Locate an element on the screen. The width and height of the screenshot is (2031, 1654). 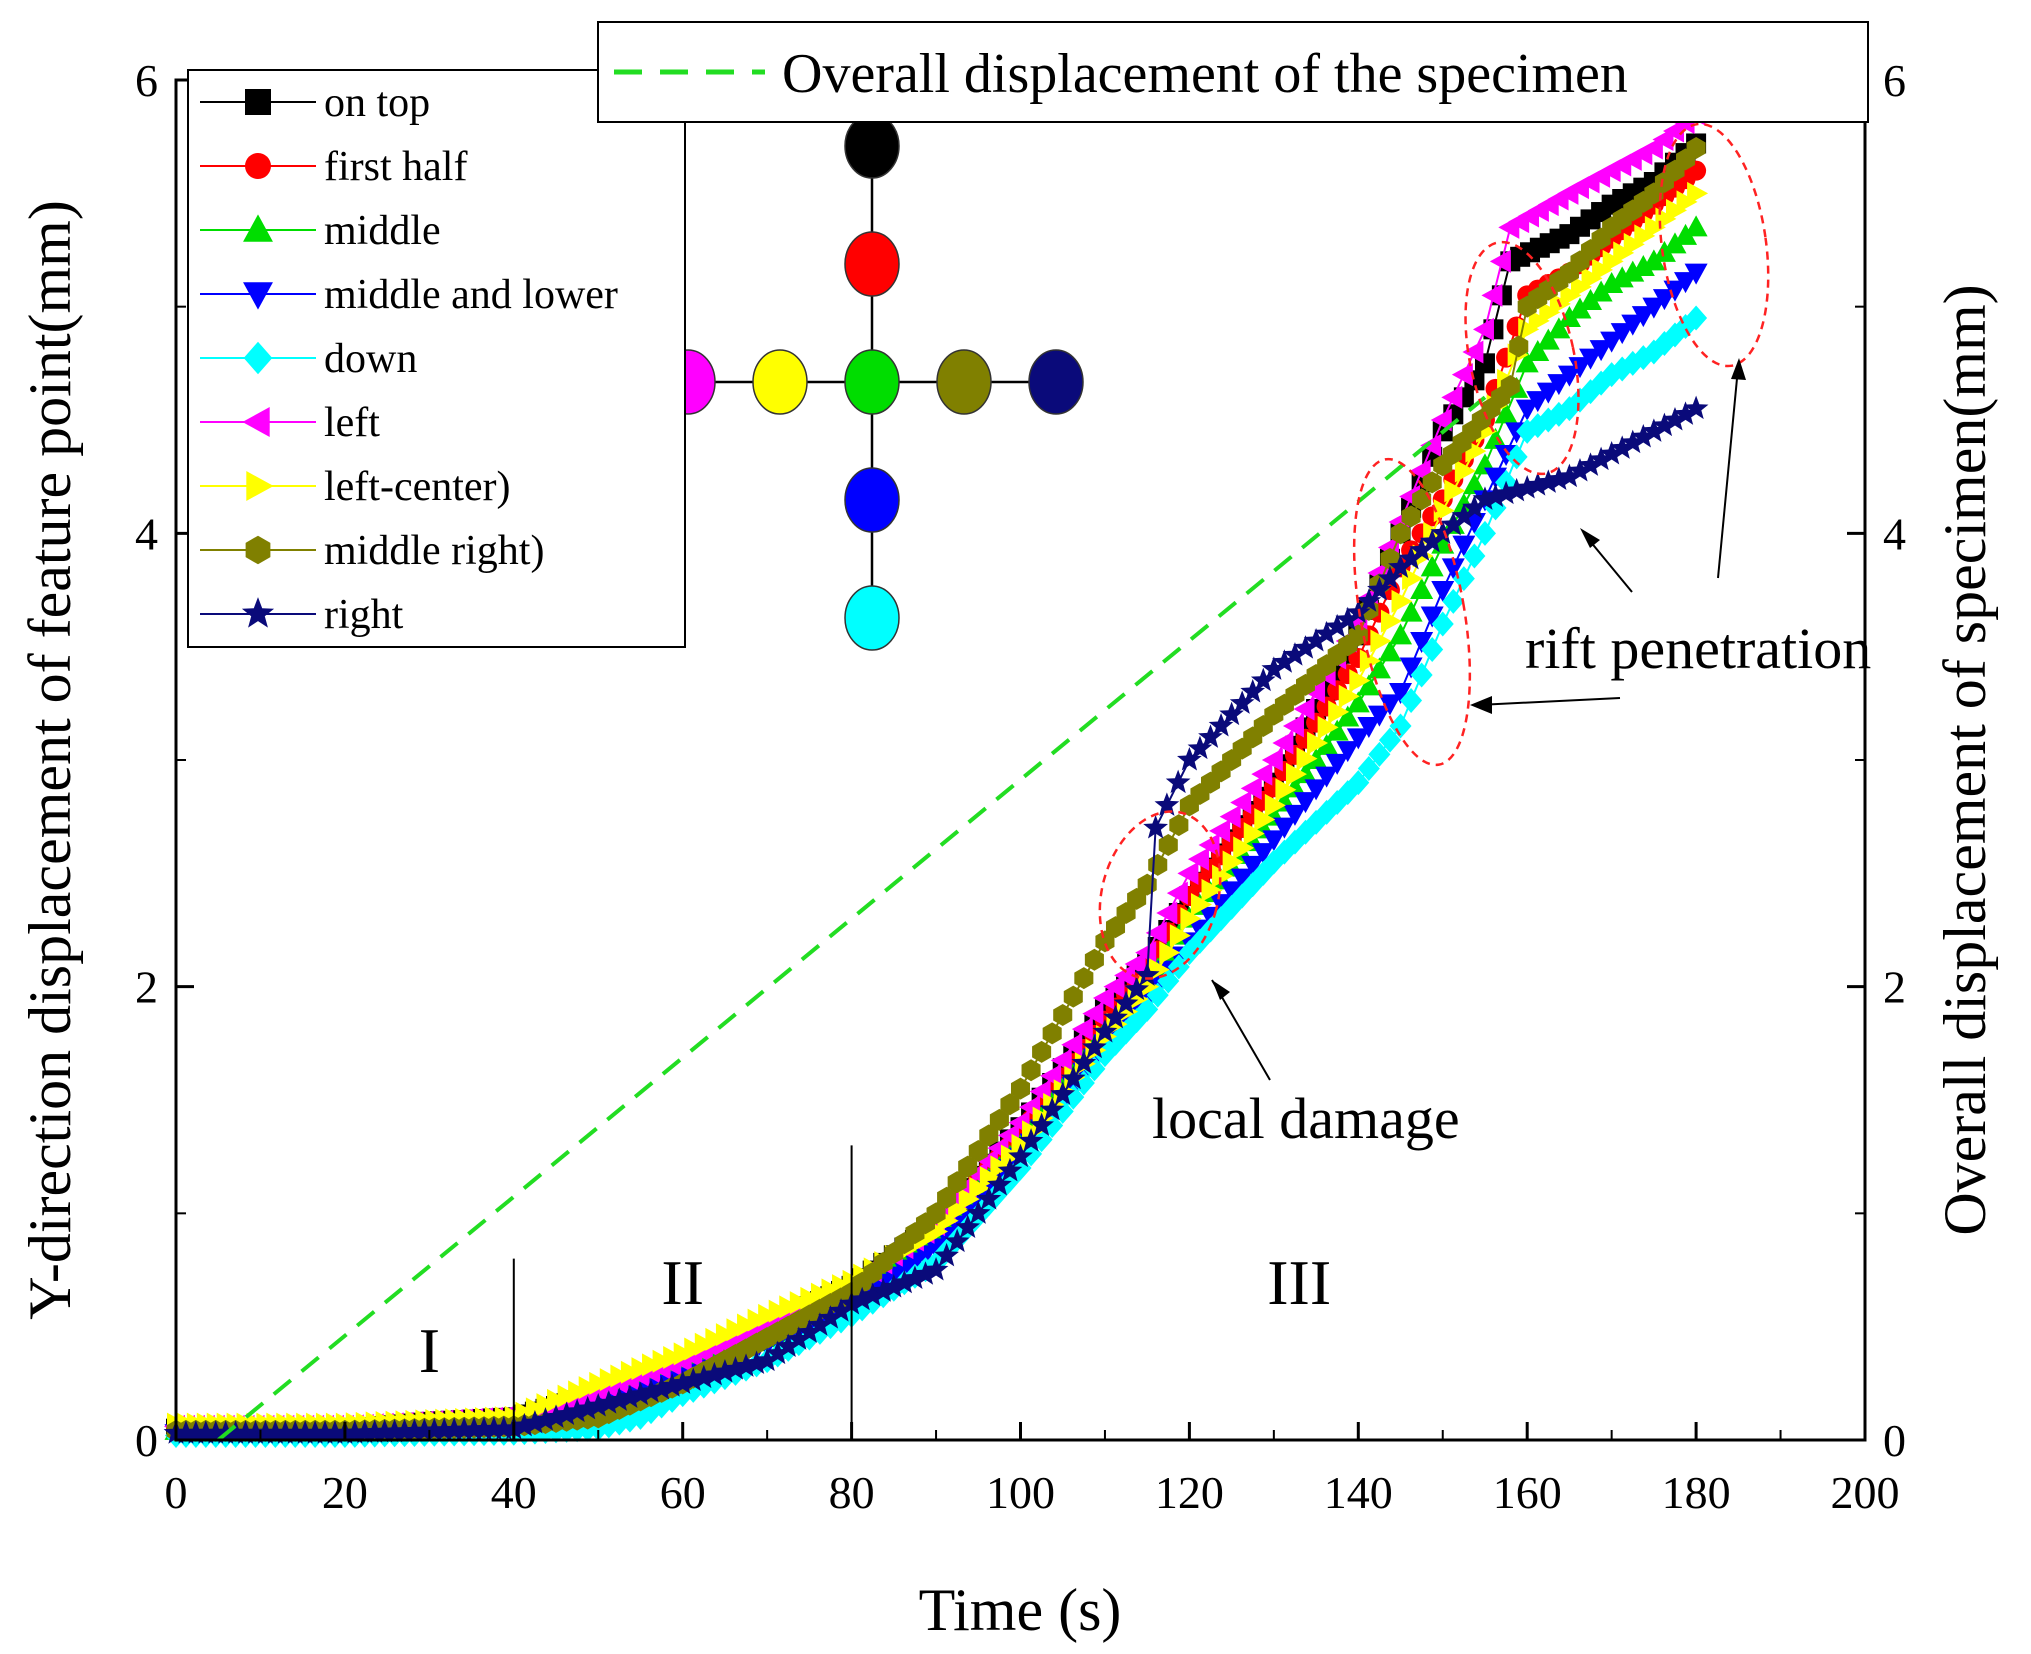
y-right-tick-label: 4 is located at coordinates (1894, 533).